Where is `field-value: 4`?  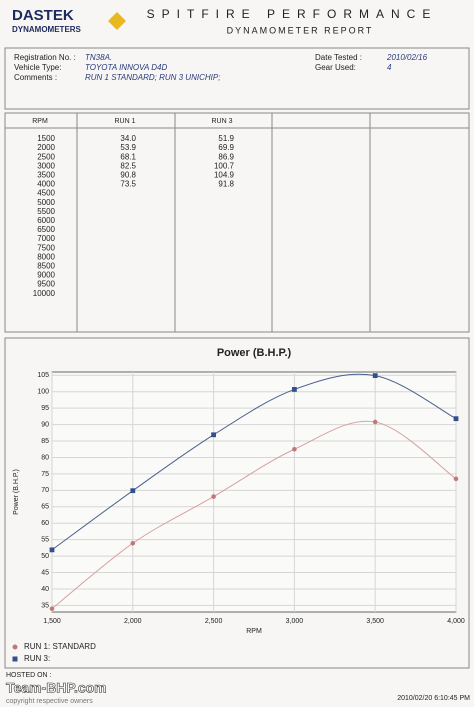 field-value: 4 is located at coordinates (389, 67).